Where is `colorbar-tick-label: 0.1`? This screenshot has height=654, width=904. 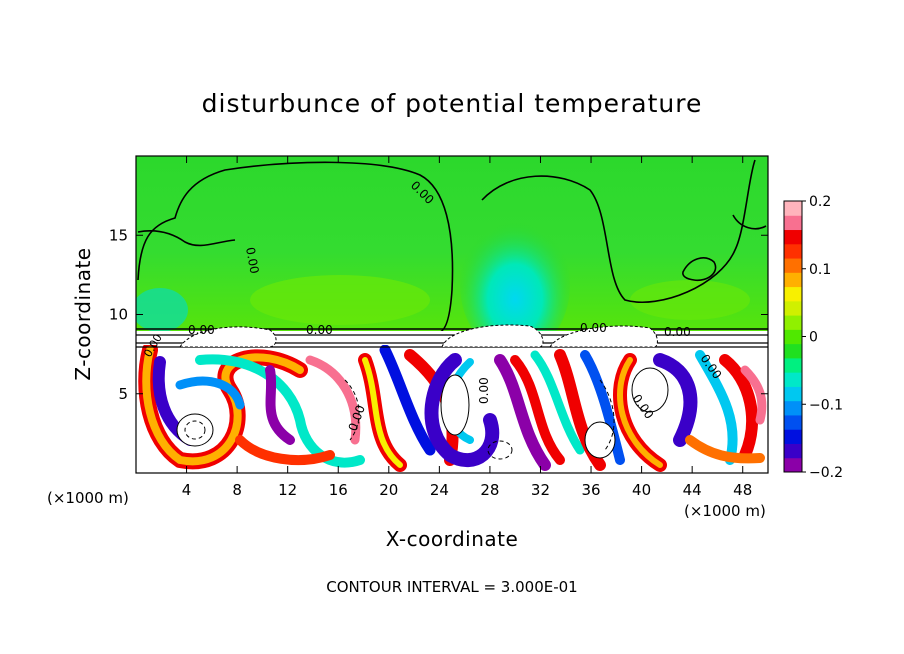 colorbar-tick-label: 0.1 is located at coordinates (820, 270).